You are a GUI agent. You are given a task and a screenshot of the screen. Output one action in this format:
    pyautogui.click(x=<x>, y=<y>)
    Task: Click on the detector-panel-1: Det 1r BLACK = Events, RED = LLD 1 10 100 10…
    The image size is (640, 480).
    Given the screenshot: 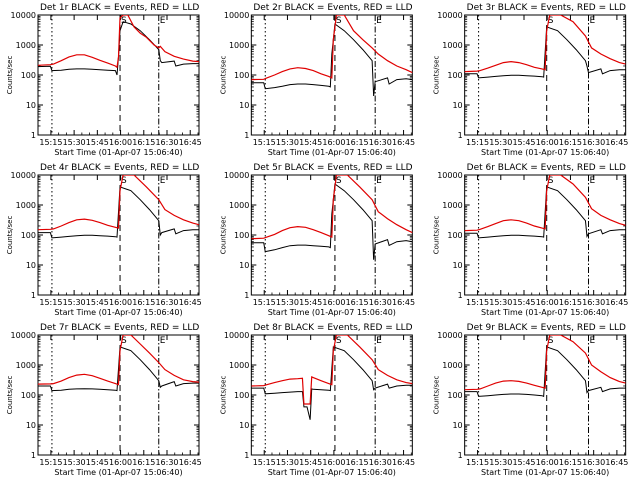 What is the action you would take?
    pyautogui.click(x=104, y=80)
    